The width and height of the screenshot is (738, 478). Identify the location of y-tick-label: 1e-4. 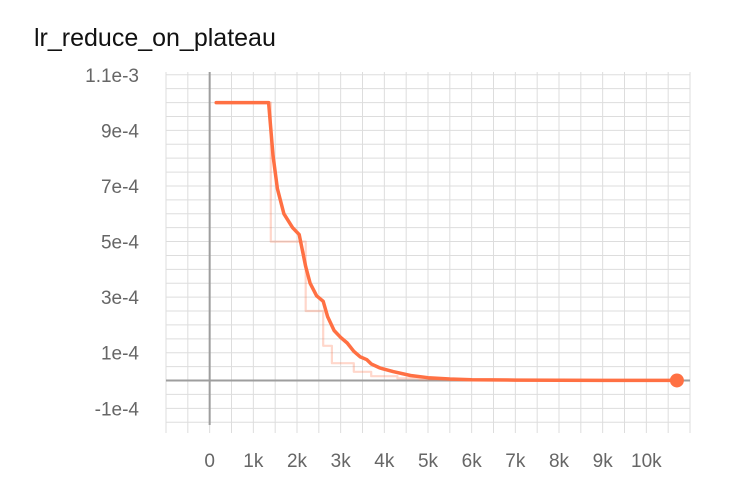
(120, 354).